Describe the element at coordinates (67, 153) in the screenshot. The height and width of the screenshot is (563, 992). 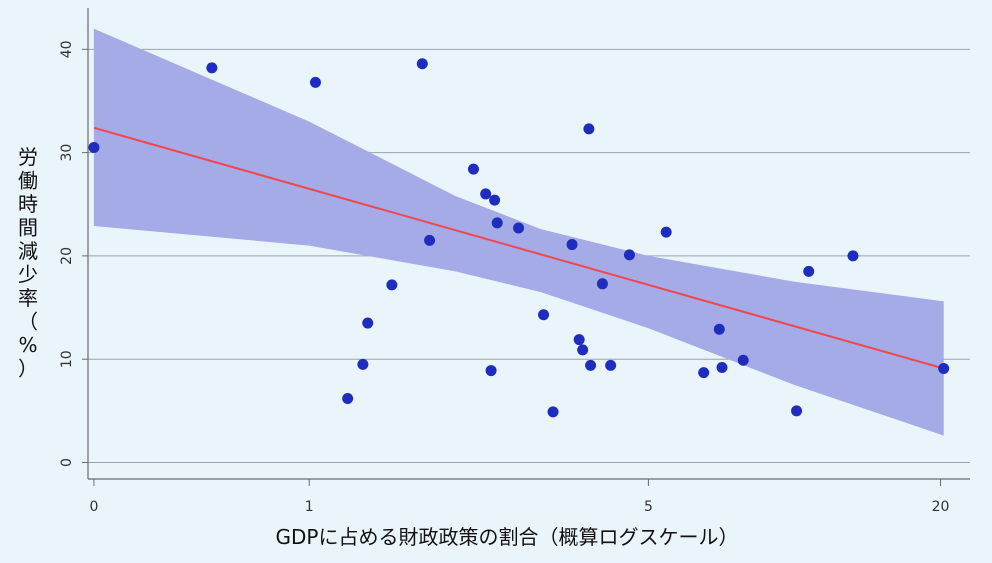
I see `y-tick-label: 30` at that location.